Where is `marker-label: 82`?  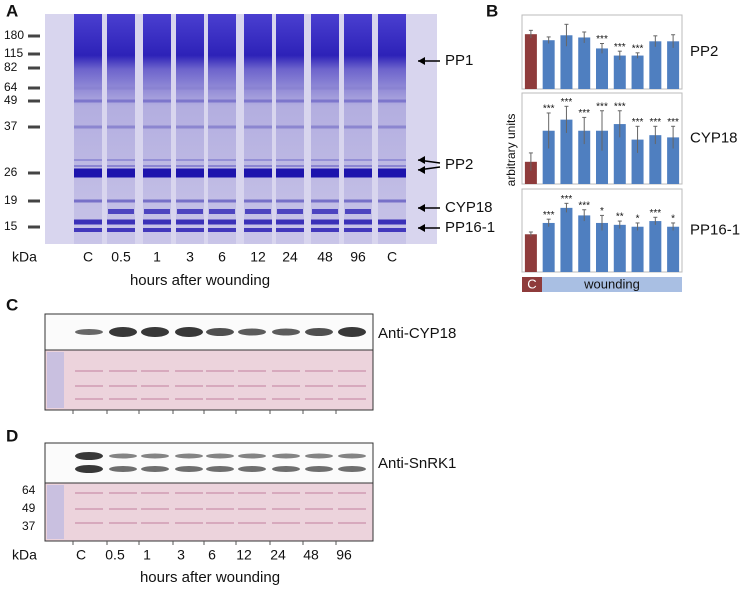 marker-label: 82 is located at coordinates (11, 67).